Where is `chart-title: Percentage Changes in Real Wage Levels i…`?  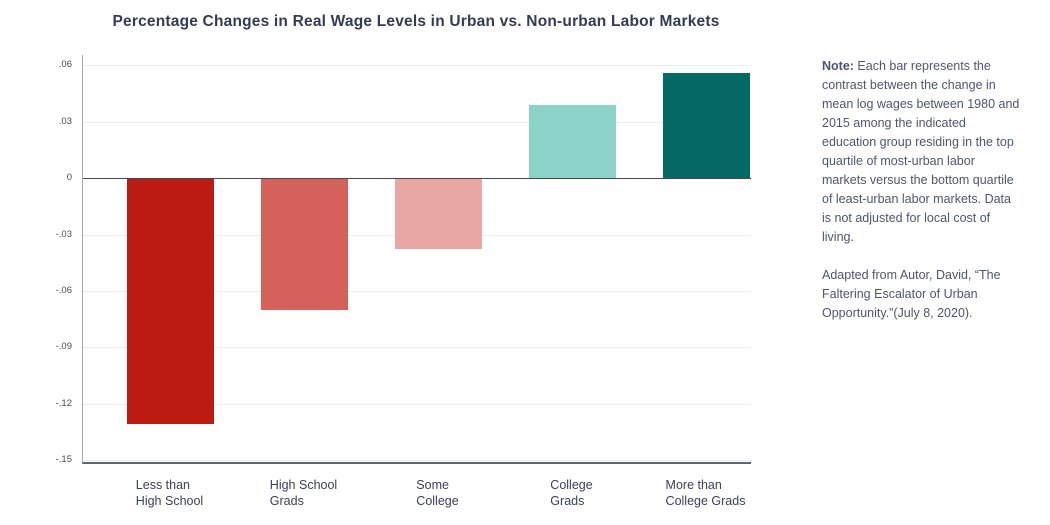
chart-title: Percentage Changes in Real Wage Levels i… is located at coordinates (416, 21).